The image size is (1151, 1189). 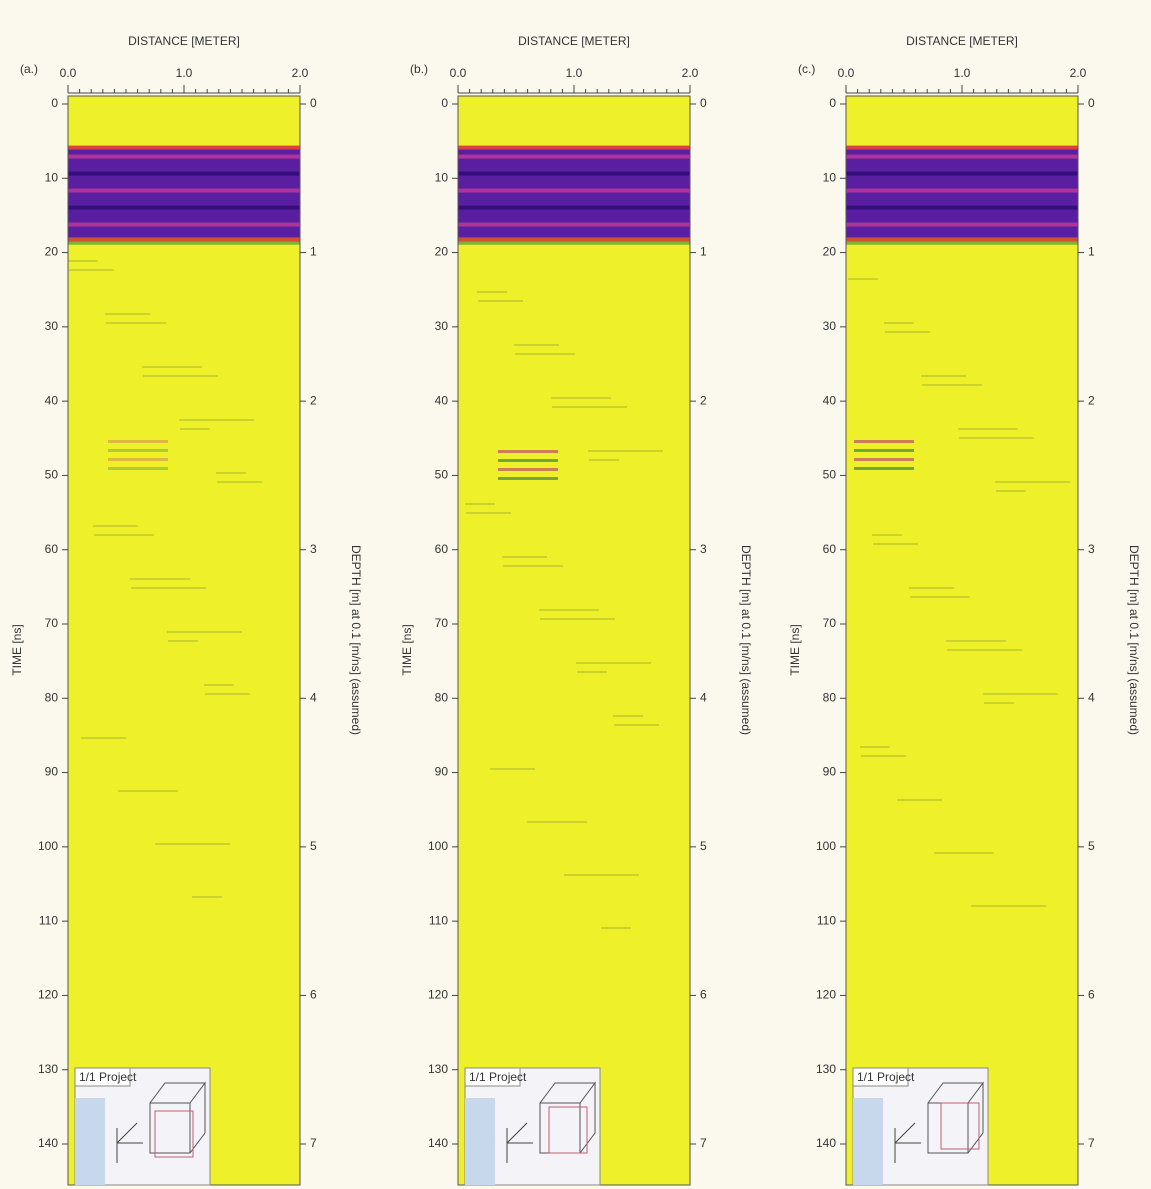 What do you see at coordinates (442, 177) in the screenshot?
I see `y-tick-label: 10` at bounding box center [442, 177].